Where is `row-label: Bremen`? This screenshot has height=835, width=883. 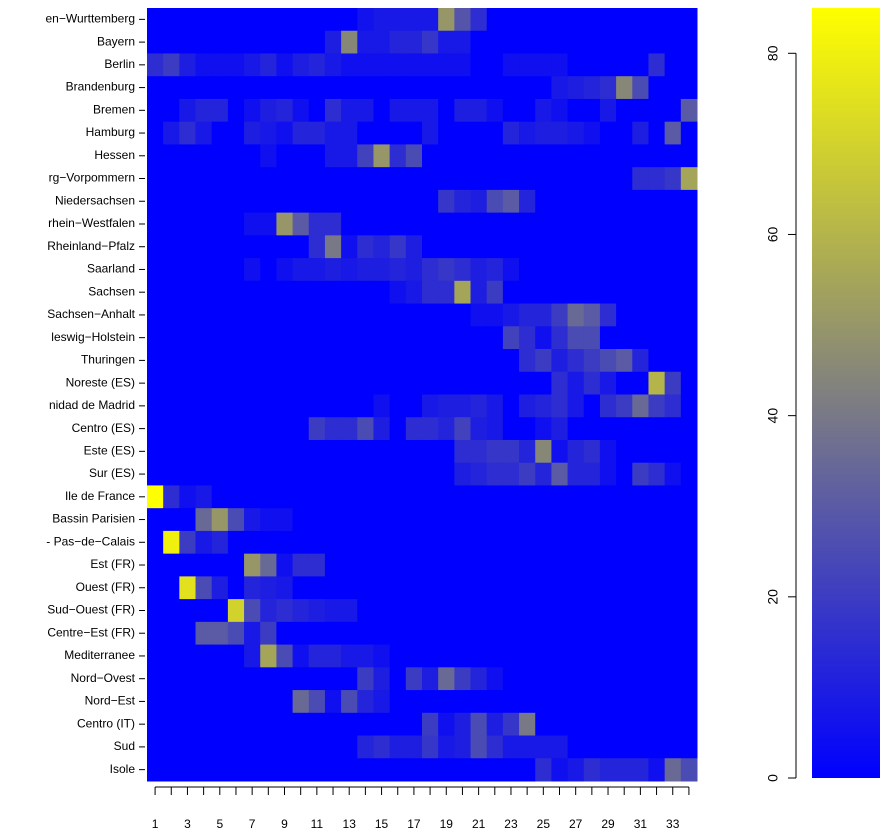
row-label: Bremen is located at coordinates (114, 109).